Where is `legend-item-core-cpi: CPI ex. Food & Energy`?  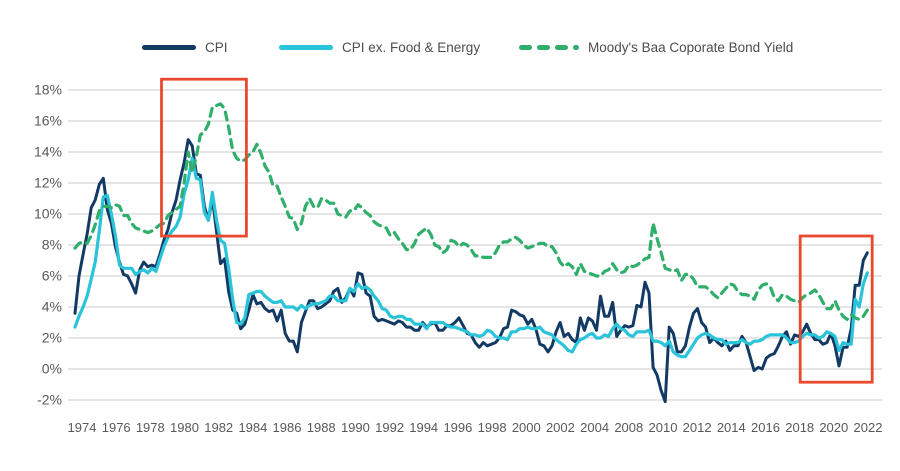
legend-item-core-cpi: CPI ex. Food & Energy is located at coordinates (379, 47).